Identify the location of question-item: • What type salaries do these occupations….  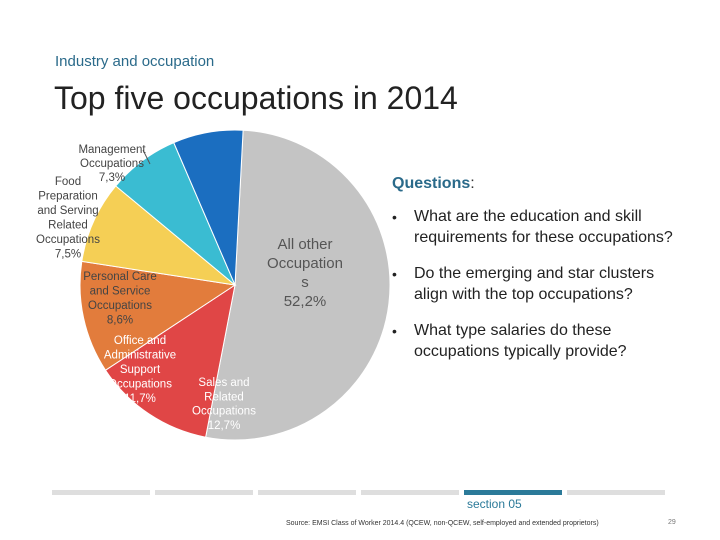
(509, 341).